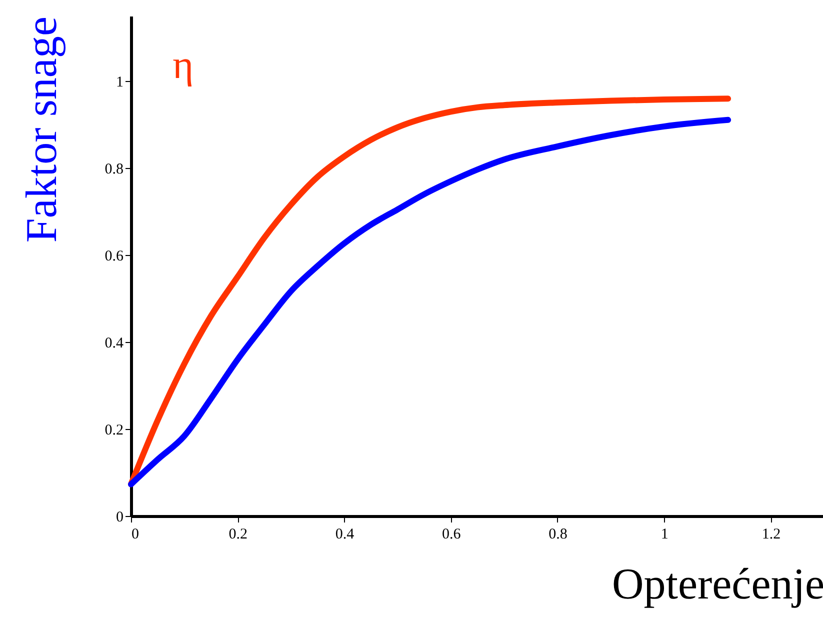 This screenshot has height=633, width=823. Describe the element at coordinates (114, 430) in the screenshot. I see `y-tick-label: 0.2` at that location.